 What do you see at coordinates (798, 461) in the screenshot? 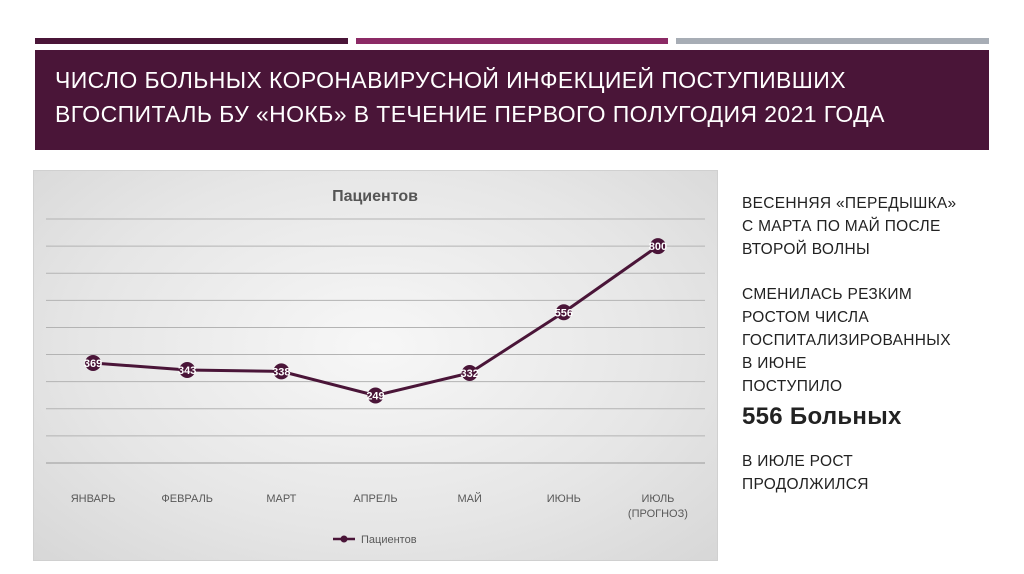
I see `side-text-line: В ИЮЛЕ РОСТ` at bounding box center [798, 461].